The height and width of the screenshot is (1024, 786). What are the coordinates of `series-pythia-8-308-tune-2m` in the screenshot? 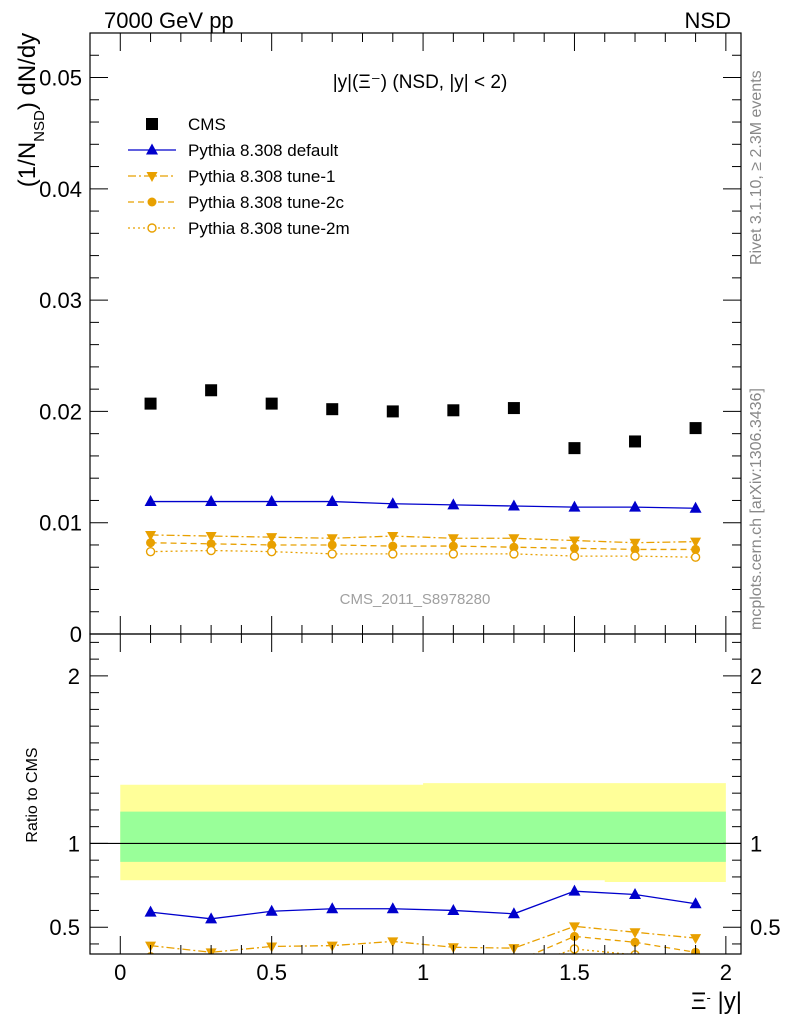 It's located at (423, 553).